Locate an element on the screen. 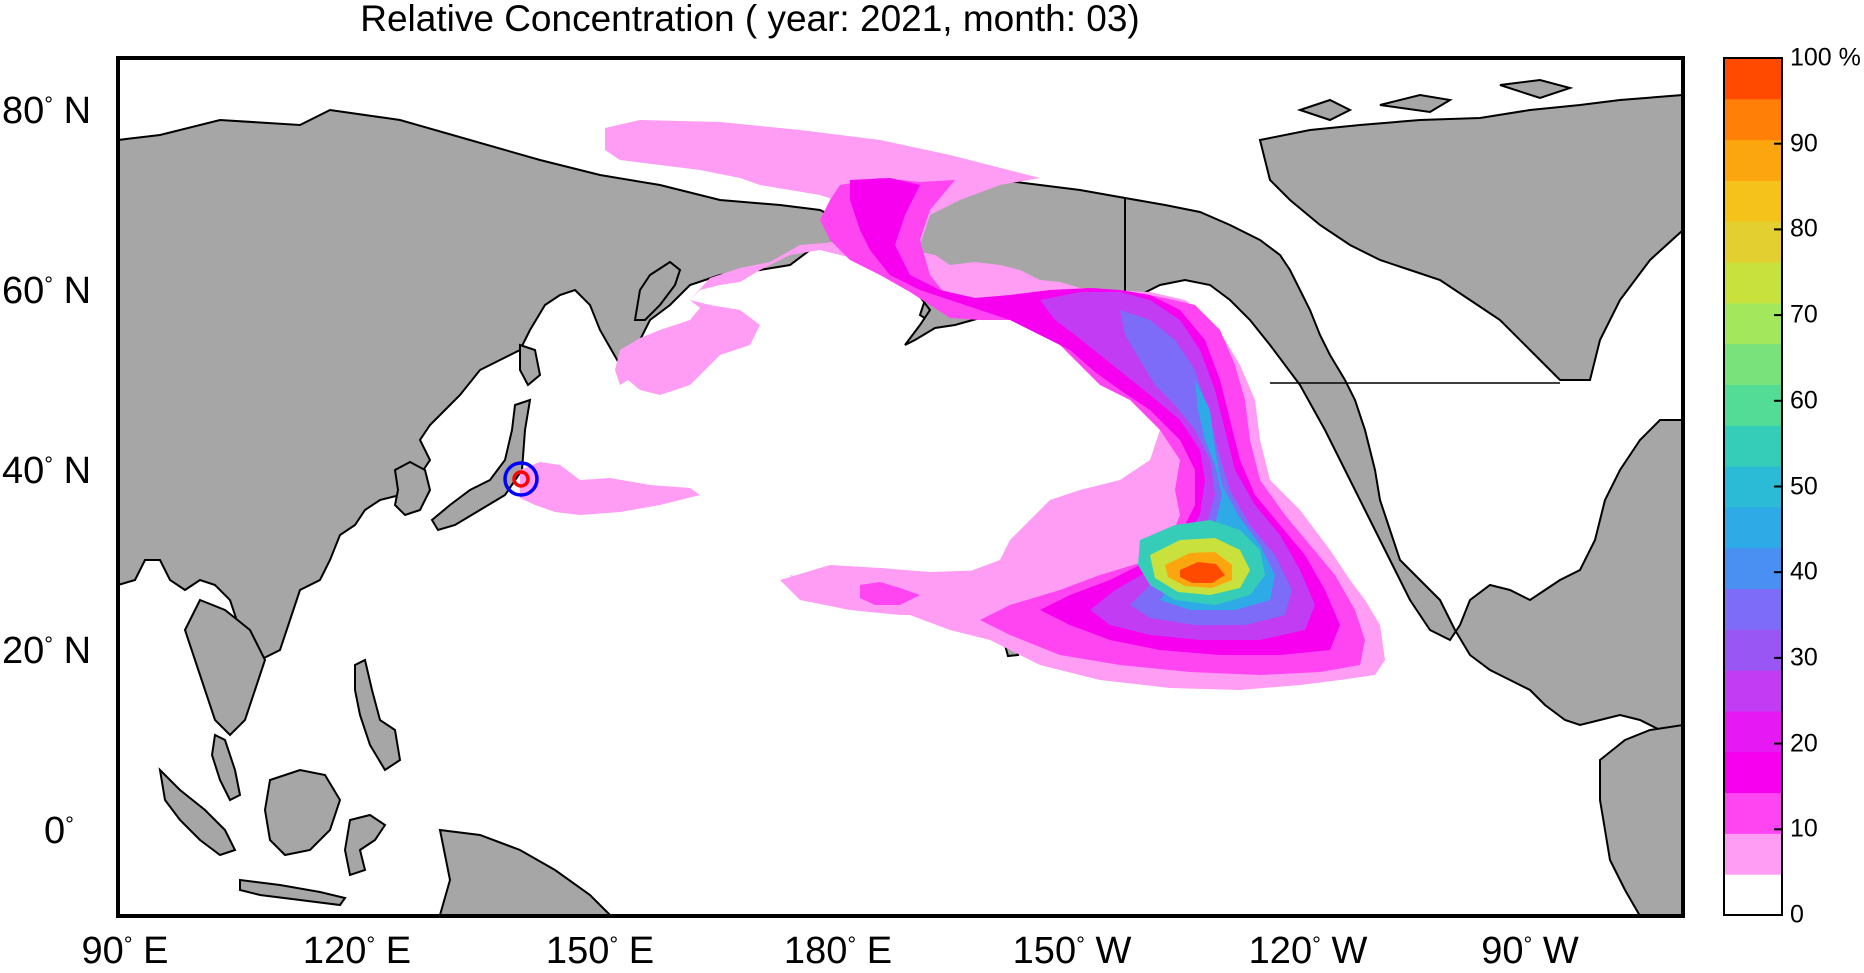 This screenshot has height=973, width=1864. land-sulawesi is located at coordinates (365, 845).